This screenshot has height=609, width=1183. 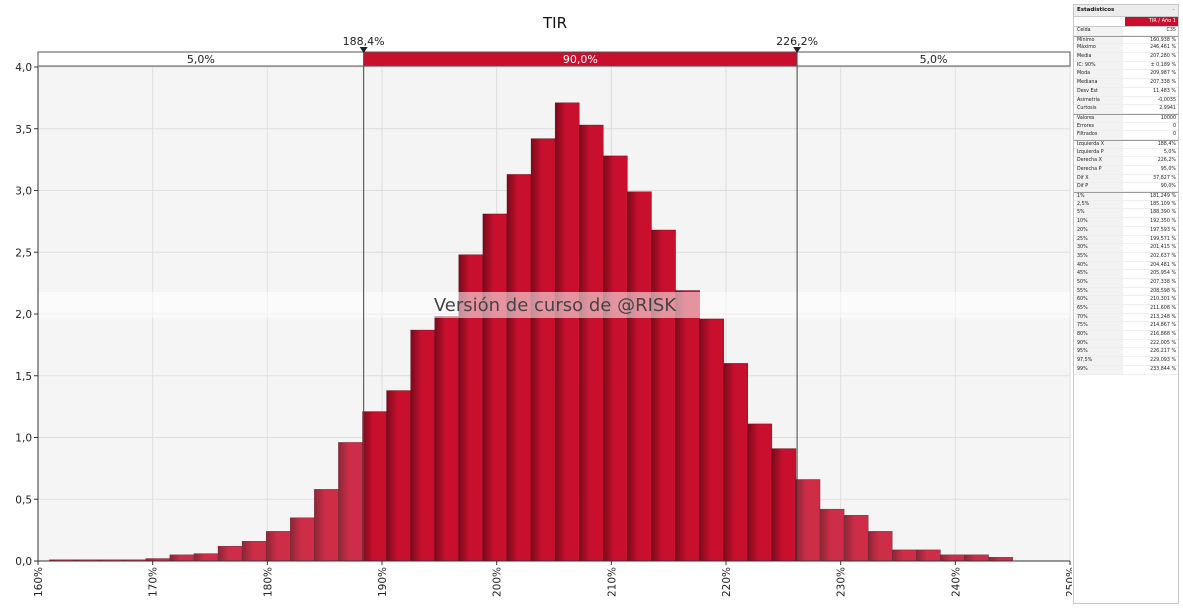 What do you see at coordinates (1168, 118) in the screenshot?
I see `statistics-row-value: 10000` at bounding box center [1168, 118].